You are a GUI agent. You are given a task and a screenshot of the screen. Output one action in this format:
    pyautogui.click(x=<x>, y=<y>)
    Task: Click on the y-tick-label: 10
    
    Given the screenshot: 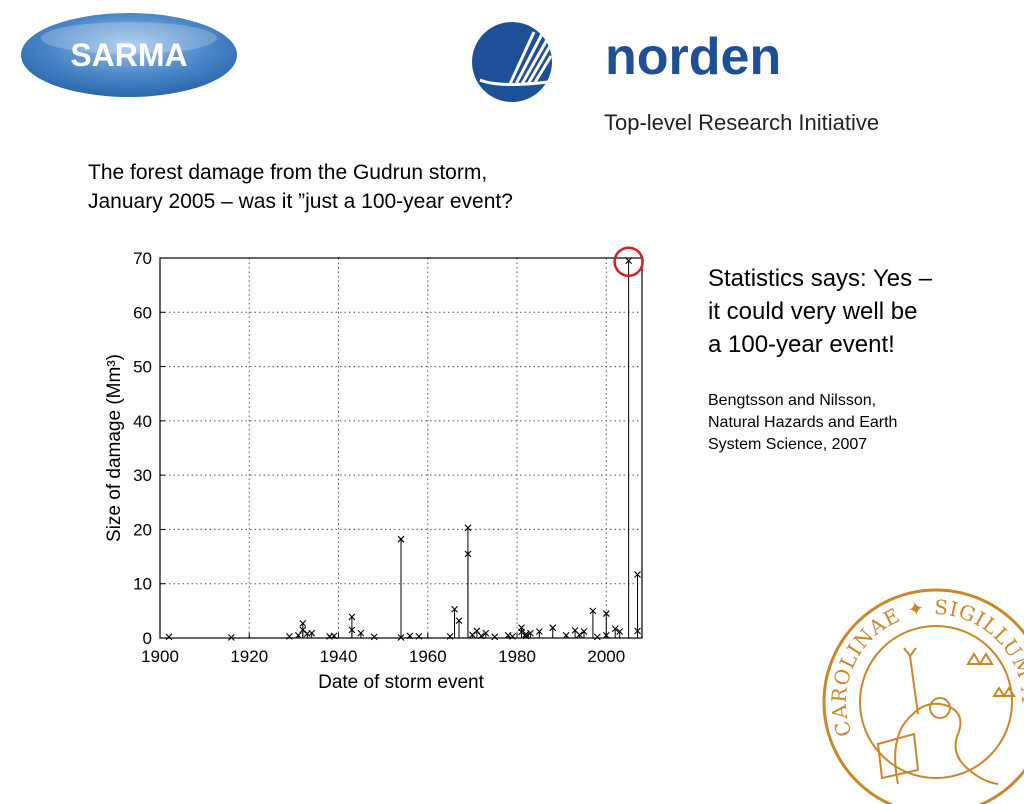 What is the action you would take?
    pyautogui.click(x=142, y=584)
    